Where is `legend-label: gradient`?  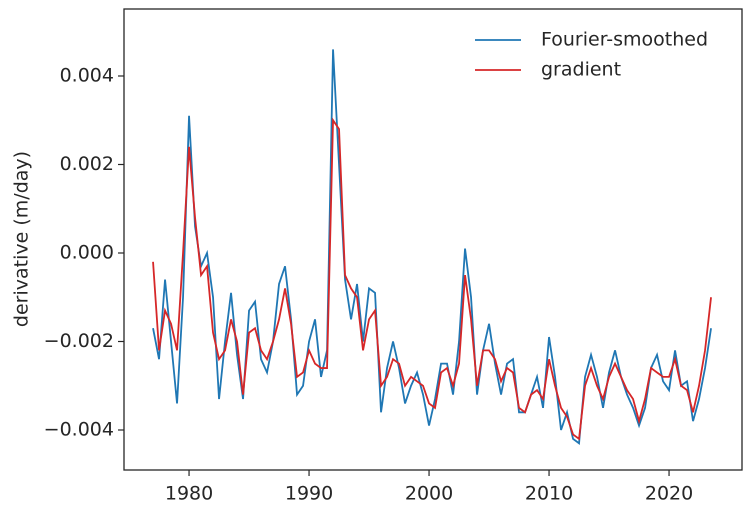
legend-label: gradient is located at coordinates (581, 70).